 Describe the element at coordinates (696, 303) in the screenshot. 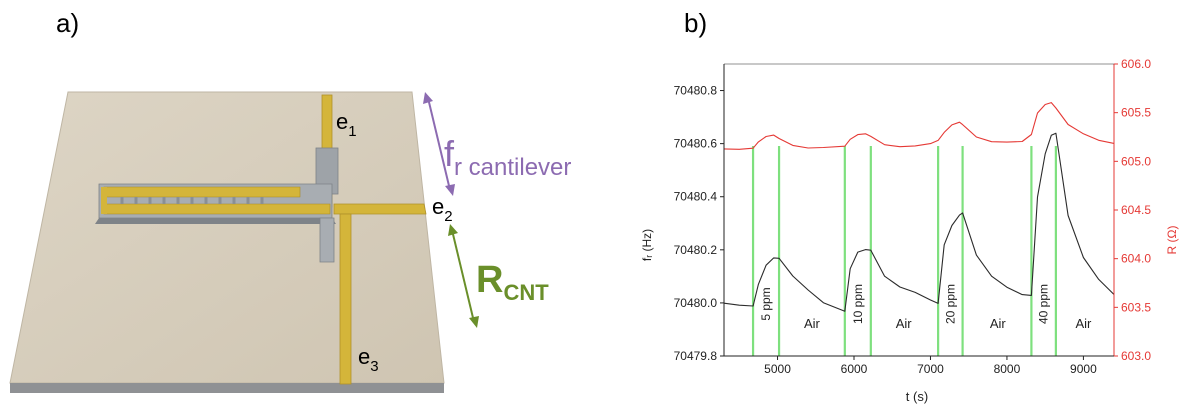

I see `y-left-tick-label-2: 70480.0` at that location.